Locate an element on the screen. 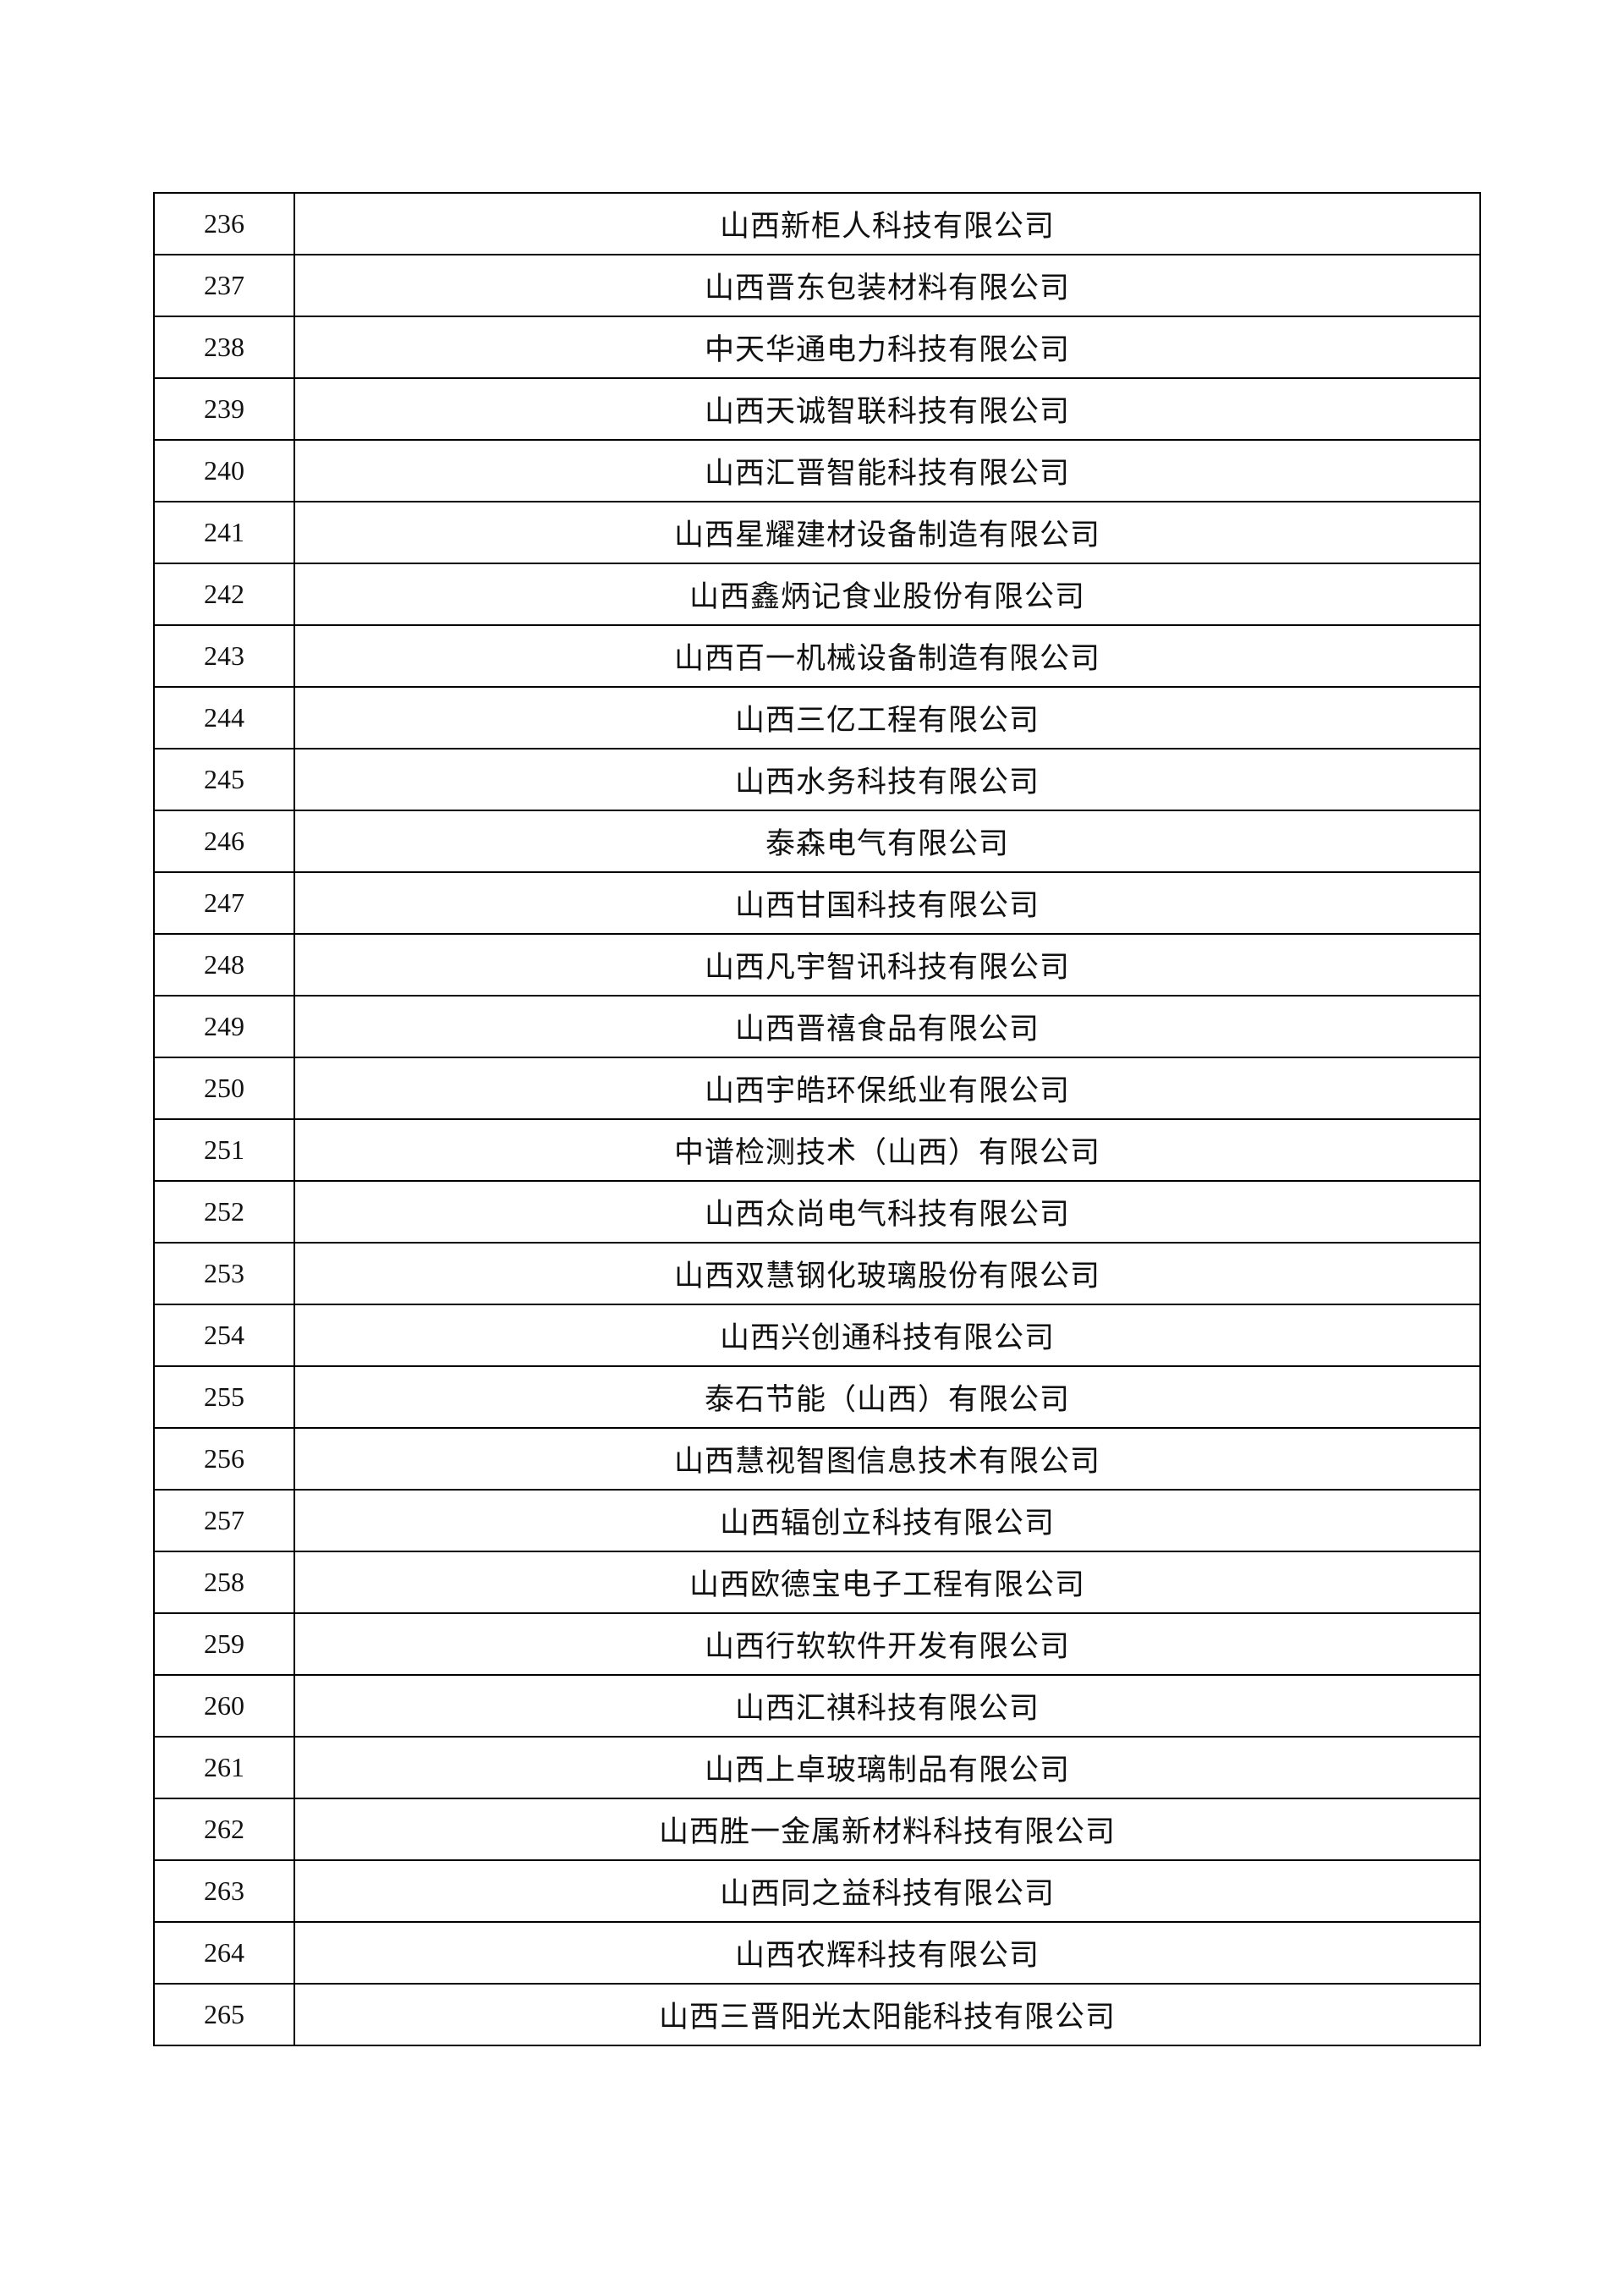 The width and height of the screenshot is (1624, 2295). row-number: 244 is located at coordinates (224, 717).